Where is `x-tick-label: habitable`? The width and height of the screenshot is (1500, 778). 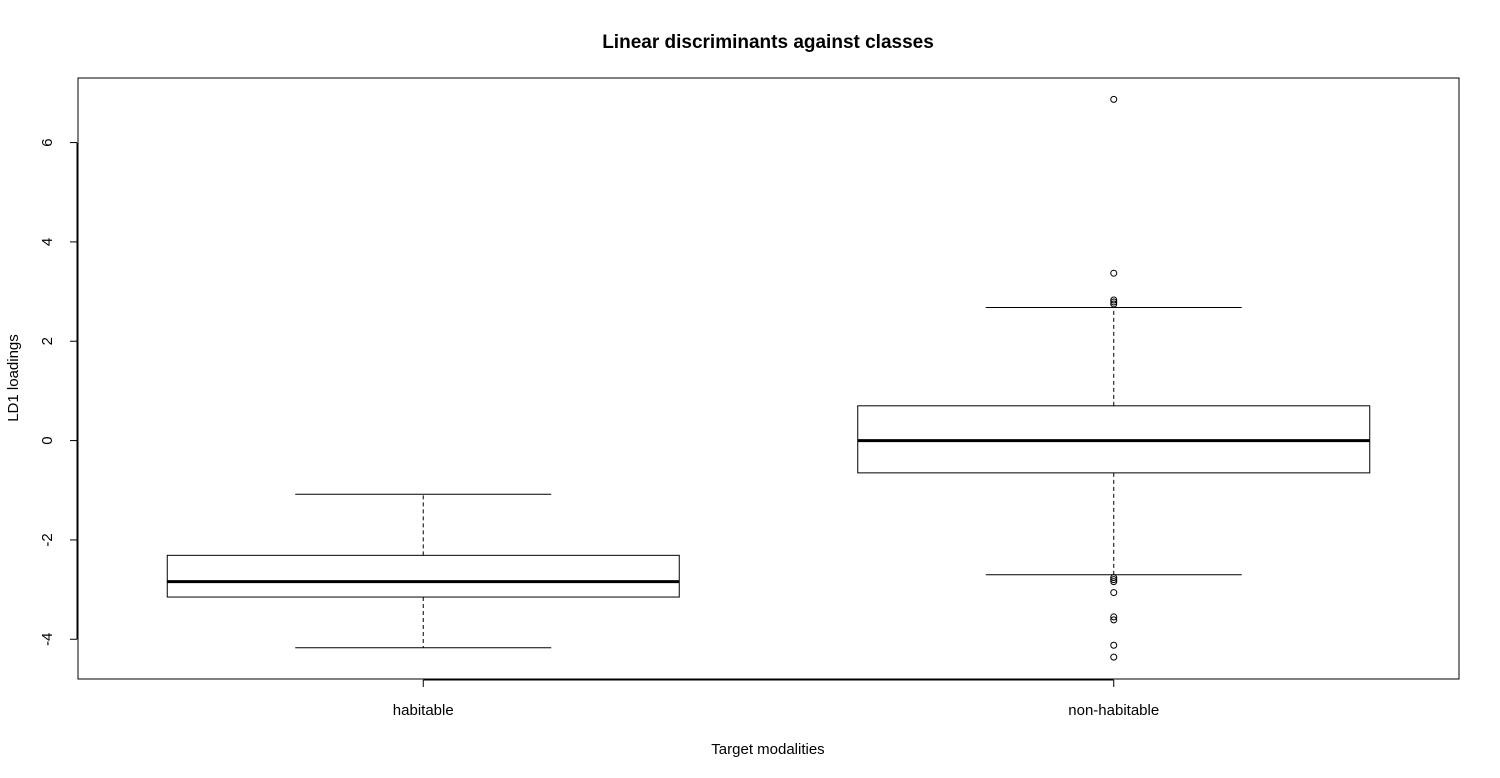 x-tick-label: habitable is located at coordinates (423, 710).